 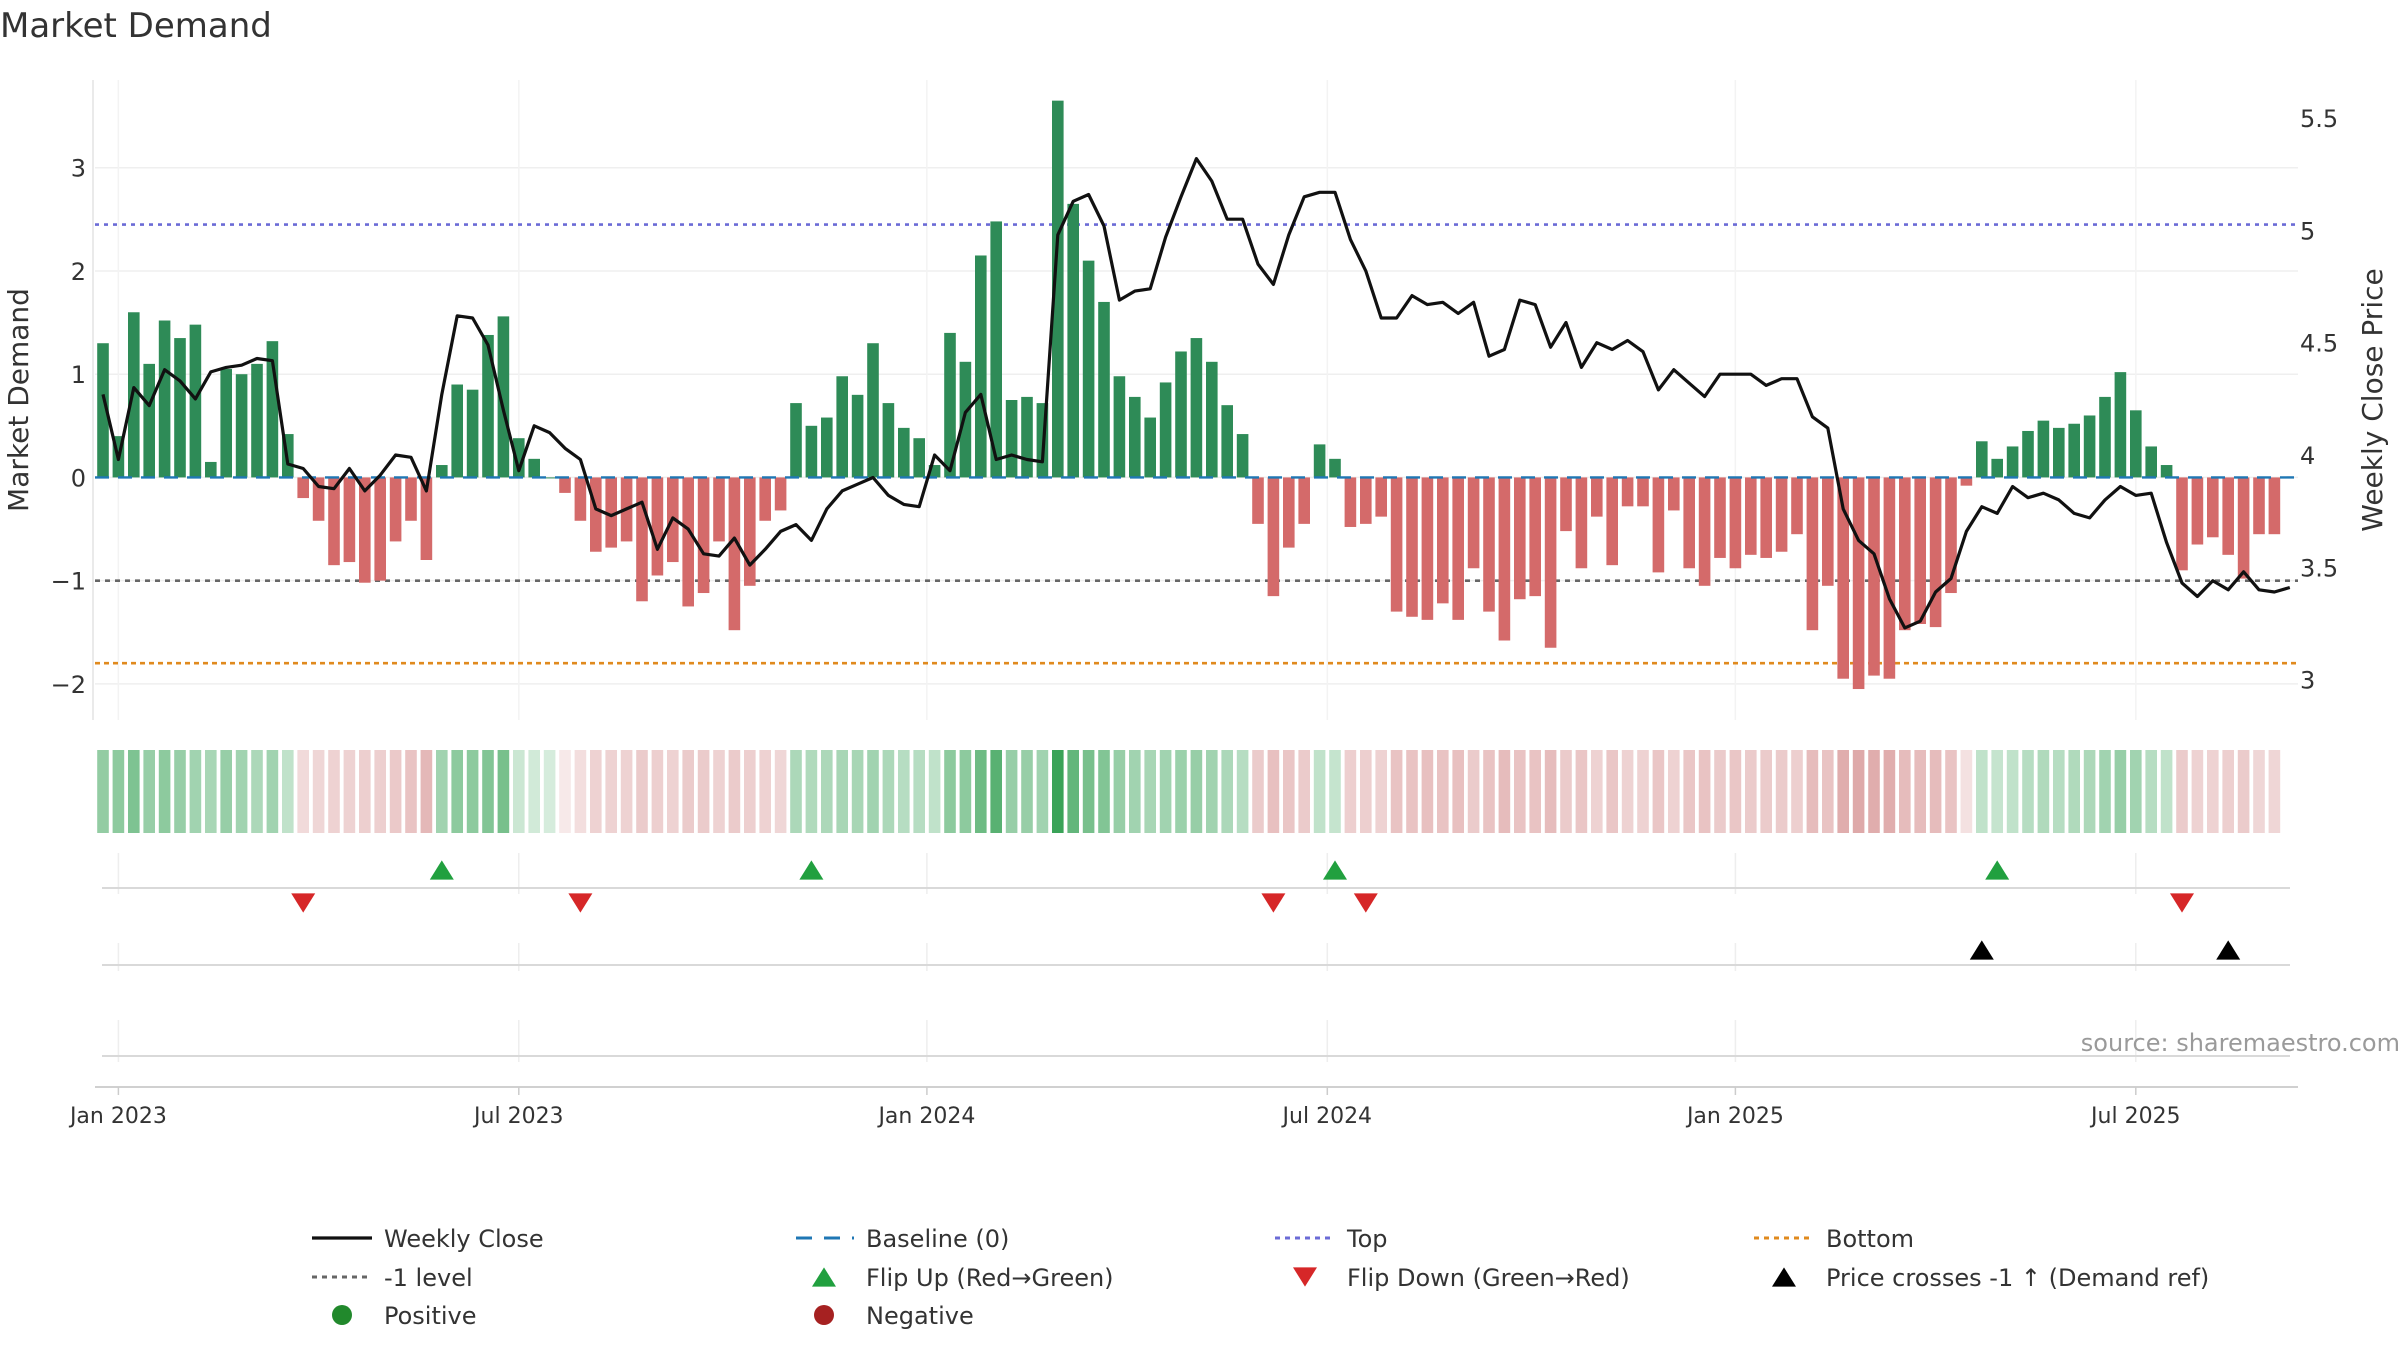 I want to click on legend-item: Negative, so click(x=894, y=1316).